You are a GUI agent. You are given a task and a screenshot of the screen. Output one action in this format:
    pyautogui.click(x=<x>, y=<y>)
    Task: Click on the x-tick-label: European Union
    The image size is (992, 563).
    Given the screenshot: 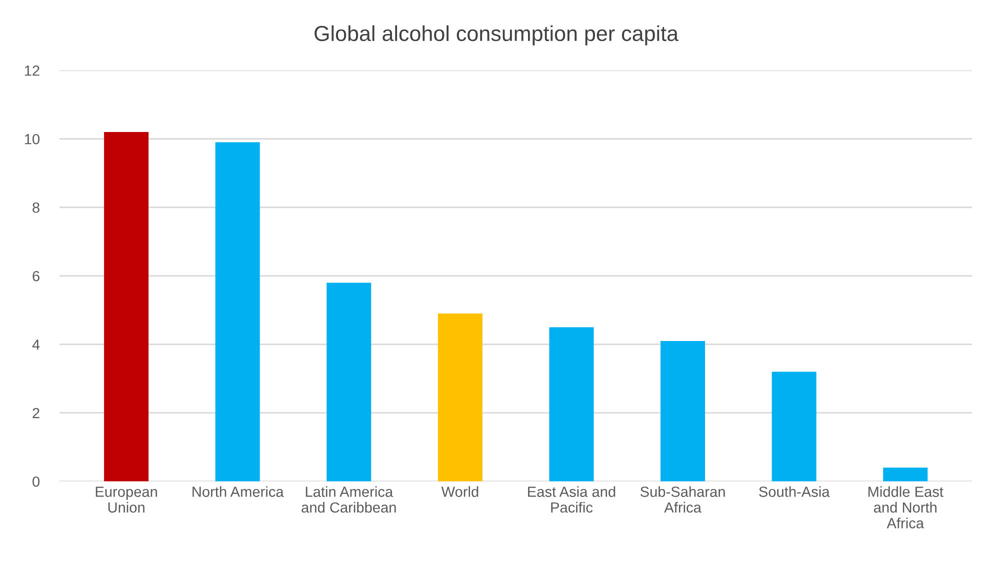 What is the action you would take?
    pyautogui.click(x=126, y=499)
    